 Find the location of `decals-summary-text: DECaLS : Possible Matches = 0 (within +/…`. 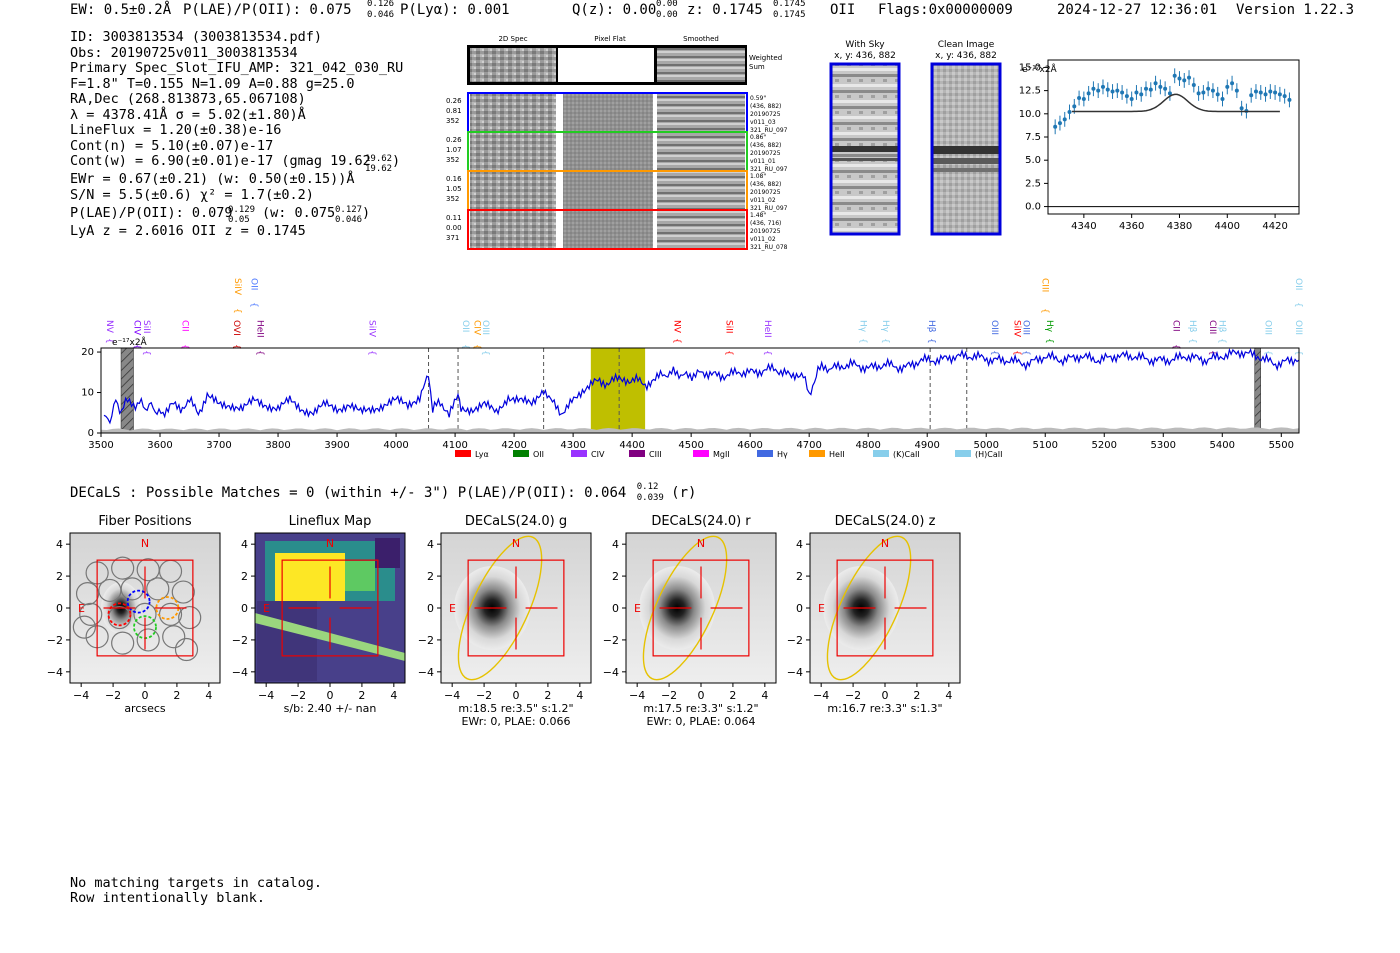

decals-summary-text: DECaLS : Possible Matches = 0 (within +/… is located at coordinates (348, 493).